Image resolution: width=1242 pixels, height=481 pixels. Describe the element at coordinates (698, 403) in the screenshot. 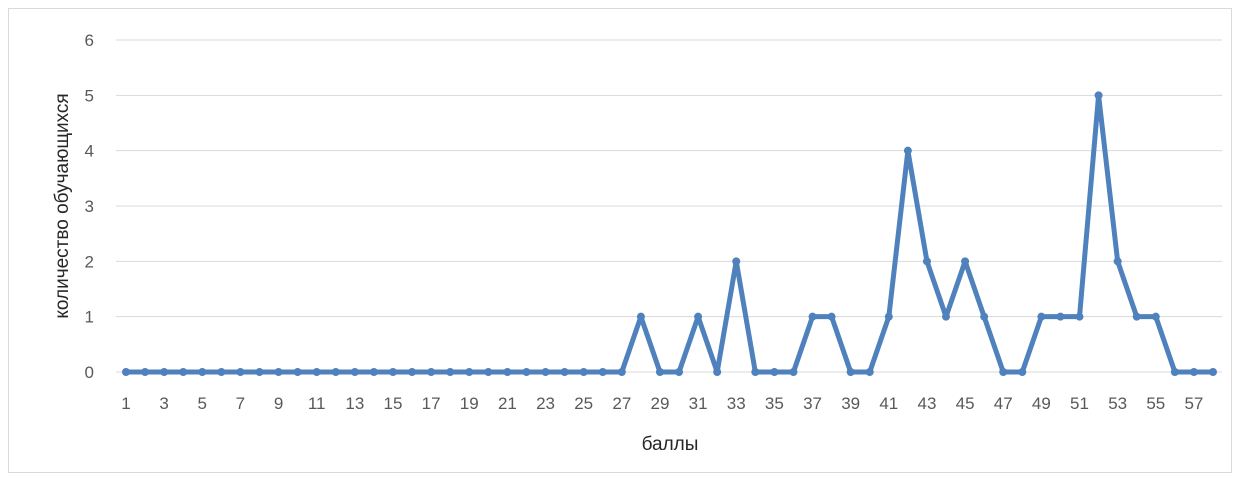

I see `x-tick-label: 31` at that location.